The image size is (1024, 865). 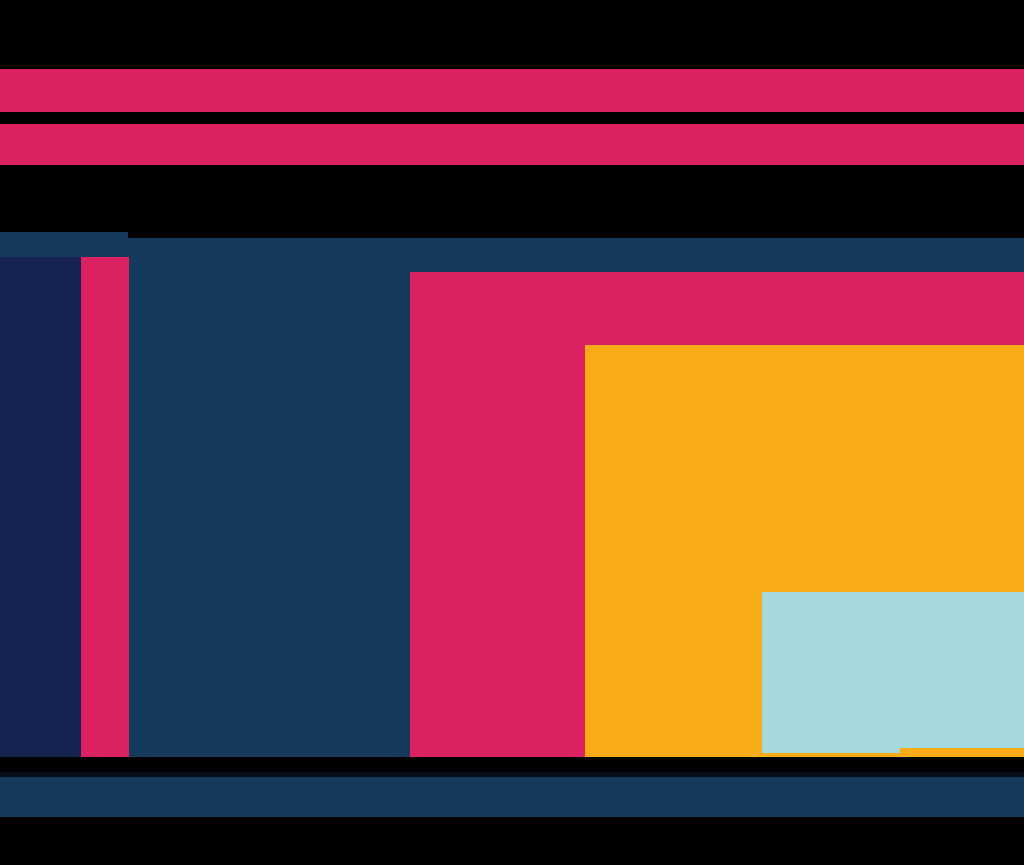 What do you see at coordinates (105, 507) in the screenshot?
I see `pink-column-left-bar` at bounding box center [105, 507].